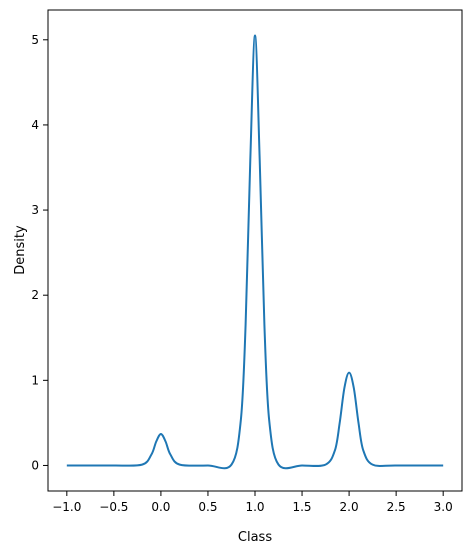 The height and width of the screenshot is (550, 474). I want to click on x-axis-label: Class, so click(255, 537).